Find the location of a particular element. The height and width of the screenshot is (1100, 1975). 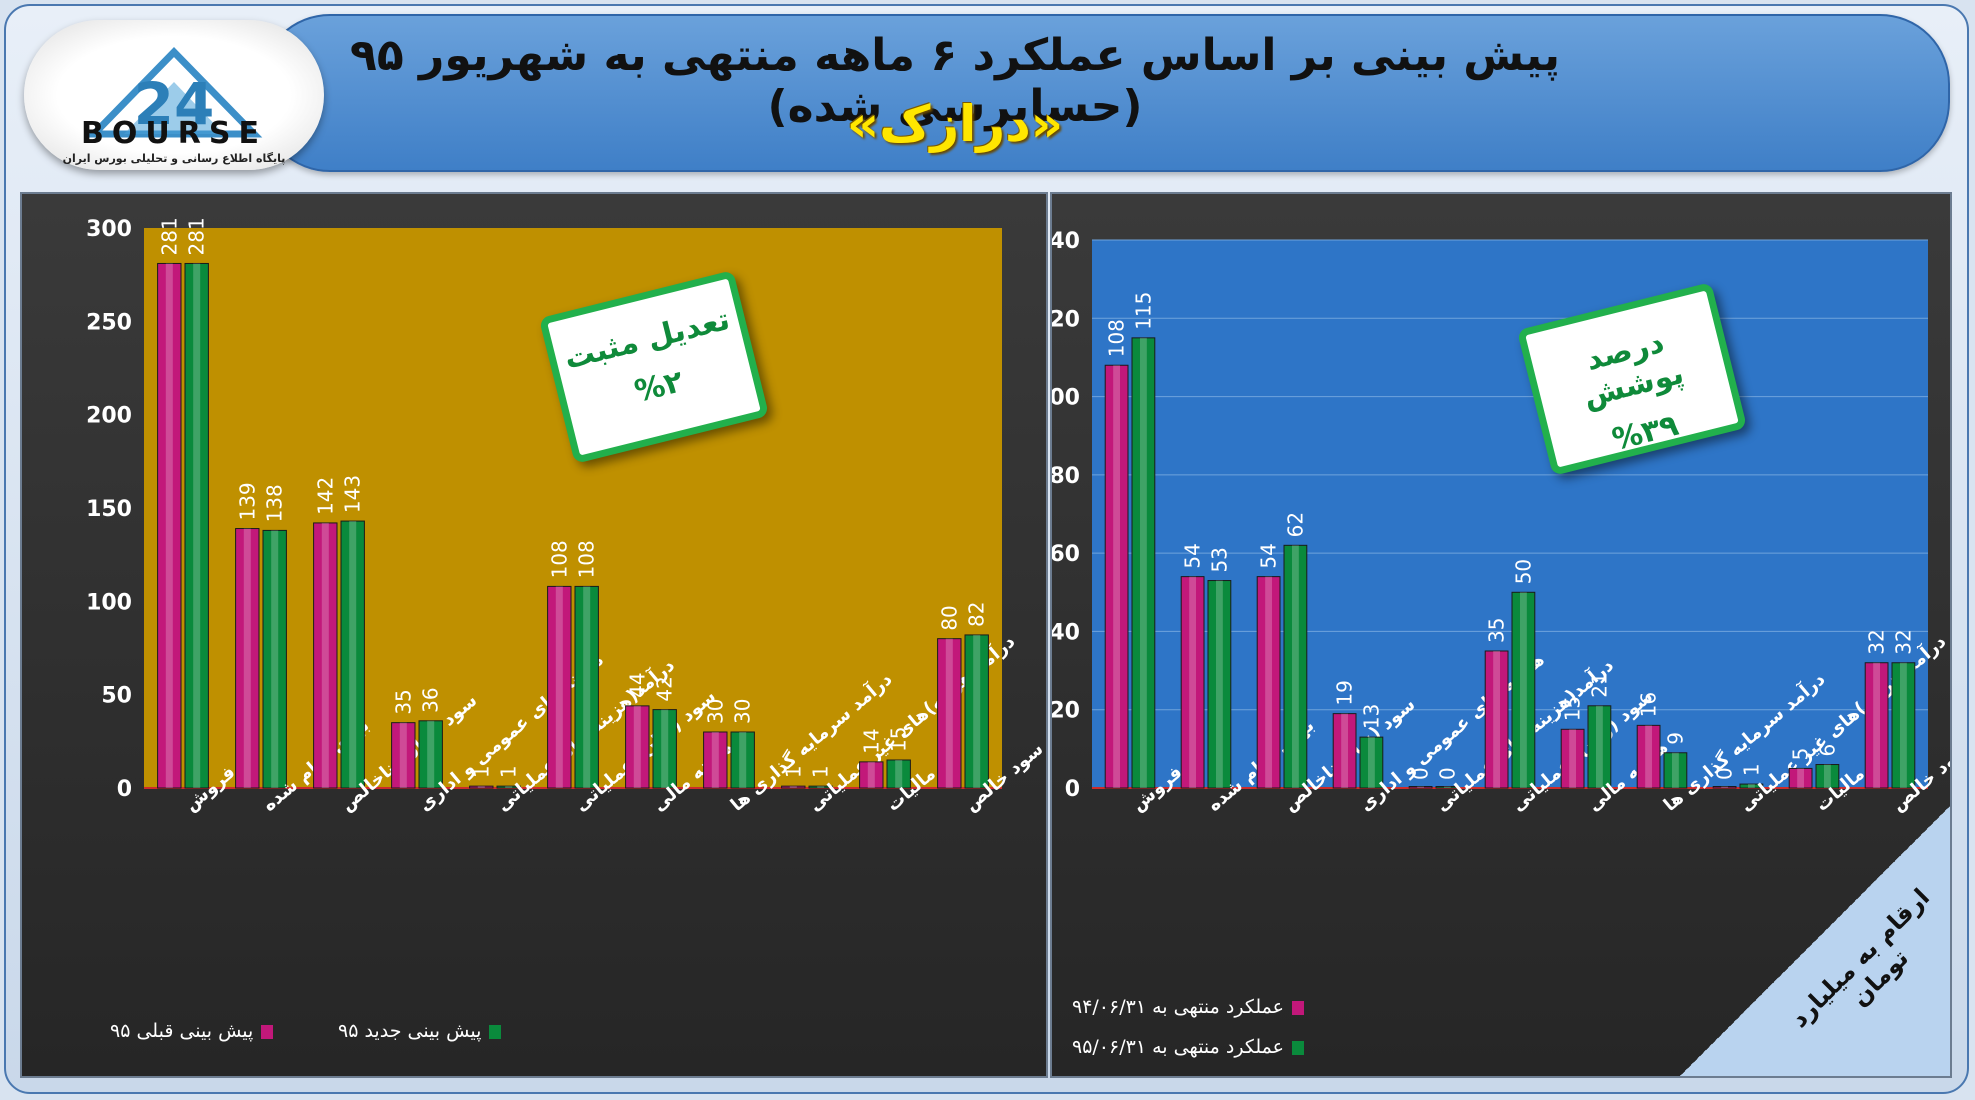

y-tick-label: 140 is located at coordinates (1066, 241).